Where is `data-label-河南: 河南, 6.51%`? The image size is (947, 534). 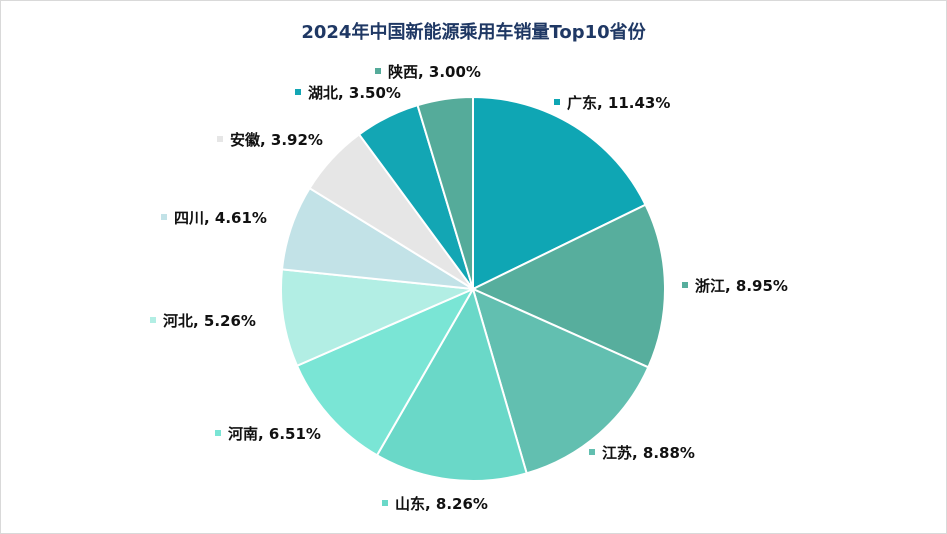 data-label-河南: 河南, 6.51% is located at coordinates (274, 434).